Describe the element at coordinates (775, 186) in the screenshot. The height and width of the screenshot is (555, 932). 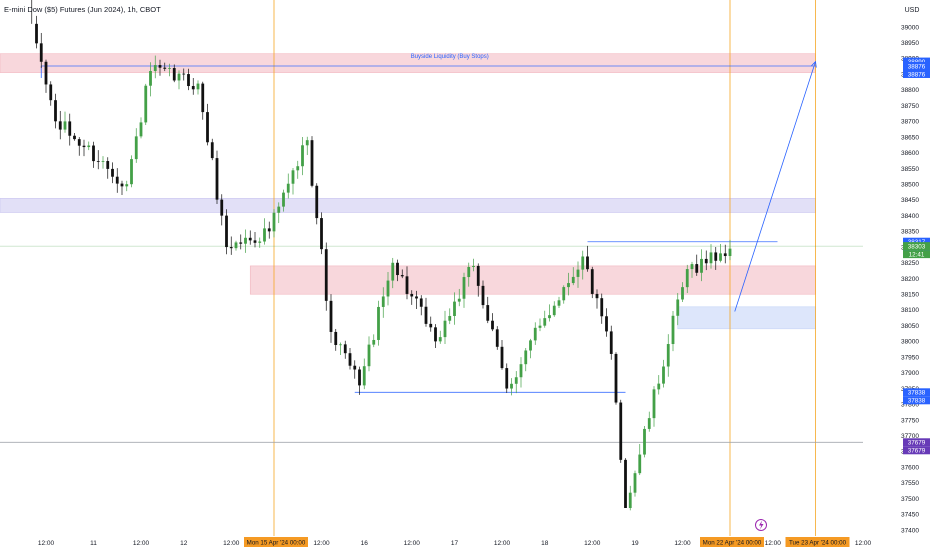
I see `projection-arrow-line` at that location.